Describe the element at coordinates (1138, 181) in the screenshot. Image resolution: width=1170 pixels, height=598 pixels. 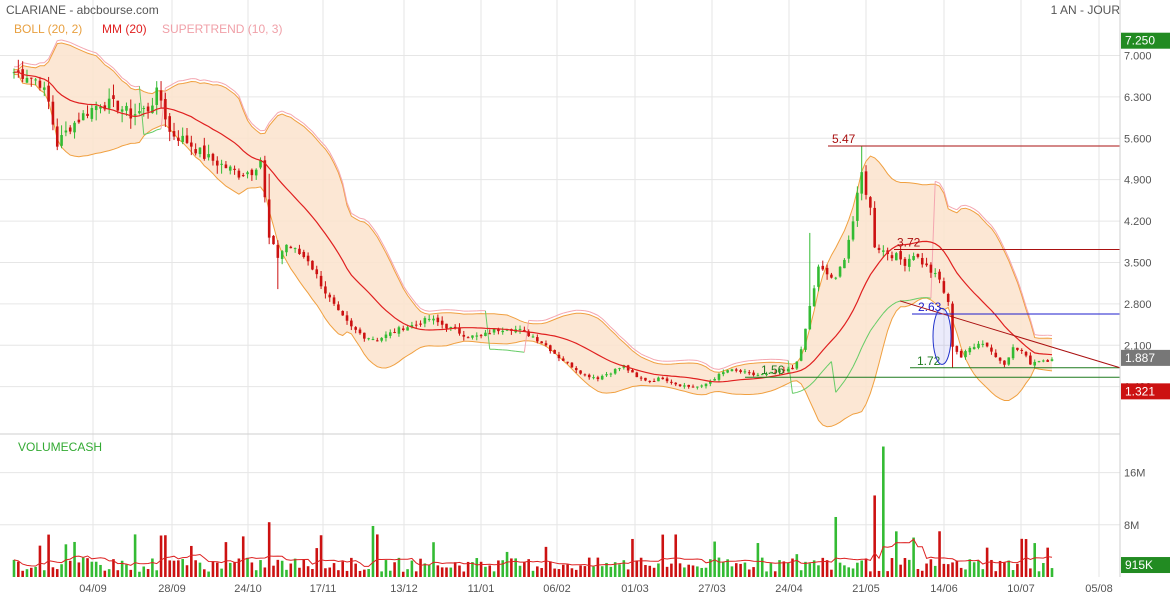
I see `price-tick-label: 4.900` at that location.